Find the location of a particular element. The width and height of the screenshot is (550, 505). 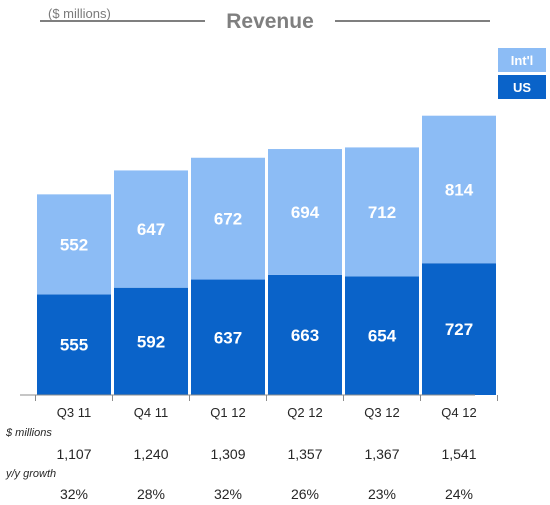

chart-title: Revenue is located at coordinates (270, 21).